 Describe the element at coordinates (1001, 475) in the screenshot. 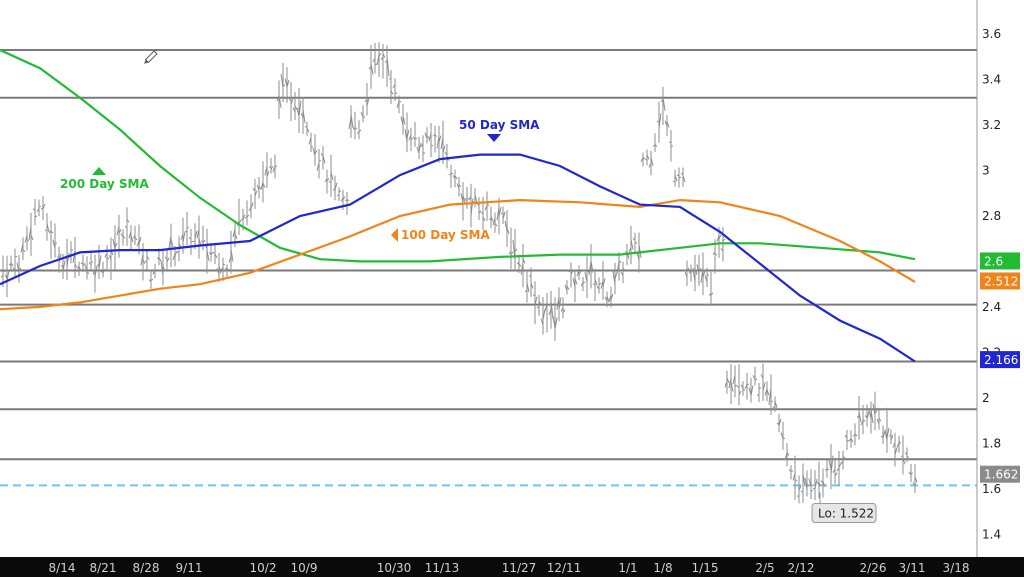

I see `price-badge-text-3: 1.662` at that location.